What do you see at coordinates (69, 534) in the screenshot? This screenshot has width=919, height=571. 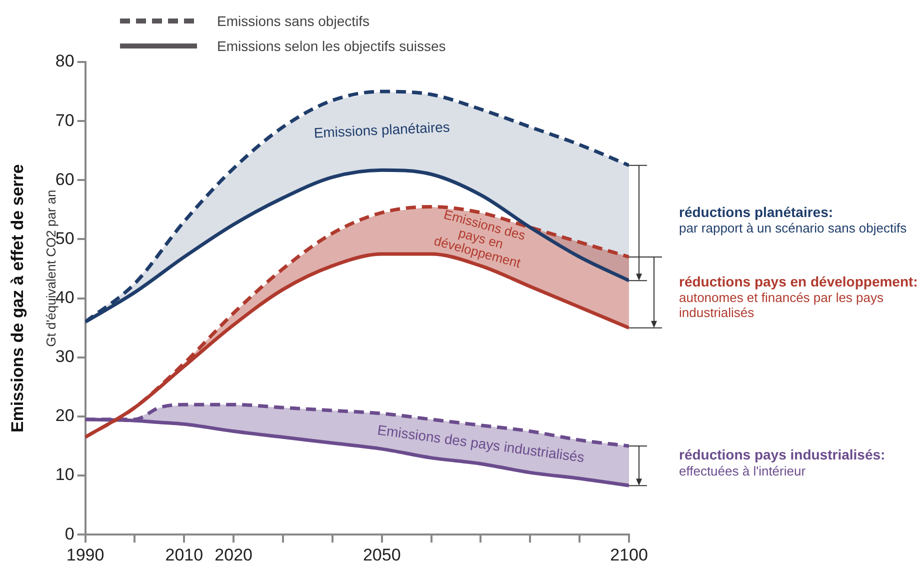 I see `y-tick-label: 0` at bounding box center [69, 534].